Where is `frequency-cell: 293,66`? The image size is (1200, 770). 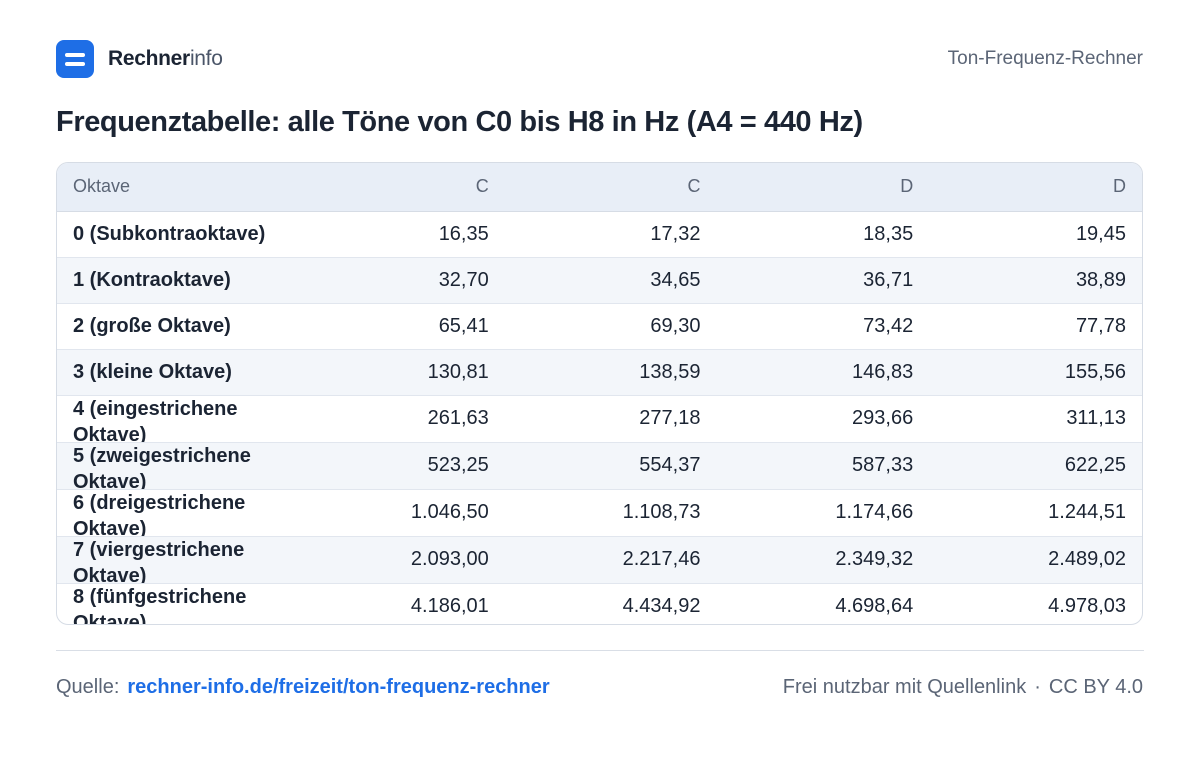 frequency-cell: 293,66 is located at coordinates (823, 419).